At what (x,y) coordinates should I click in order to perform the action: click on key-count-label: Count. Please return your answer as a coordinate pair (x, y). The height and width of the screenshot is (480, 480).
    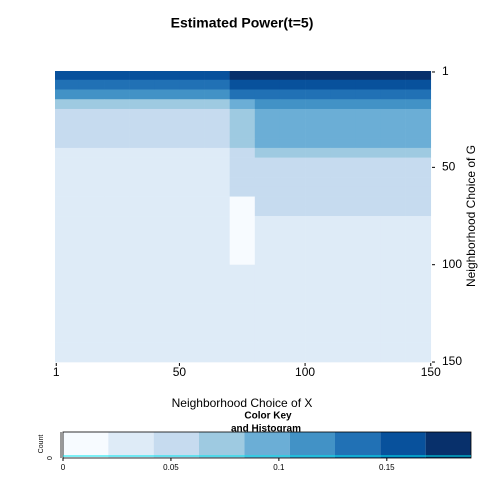
    Looking at the image, I should click on (41, 444).